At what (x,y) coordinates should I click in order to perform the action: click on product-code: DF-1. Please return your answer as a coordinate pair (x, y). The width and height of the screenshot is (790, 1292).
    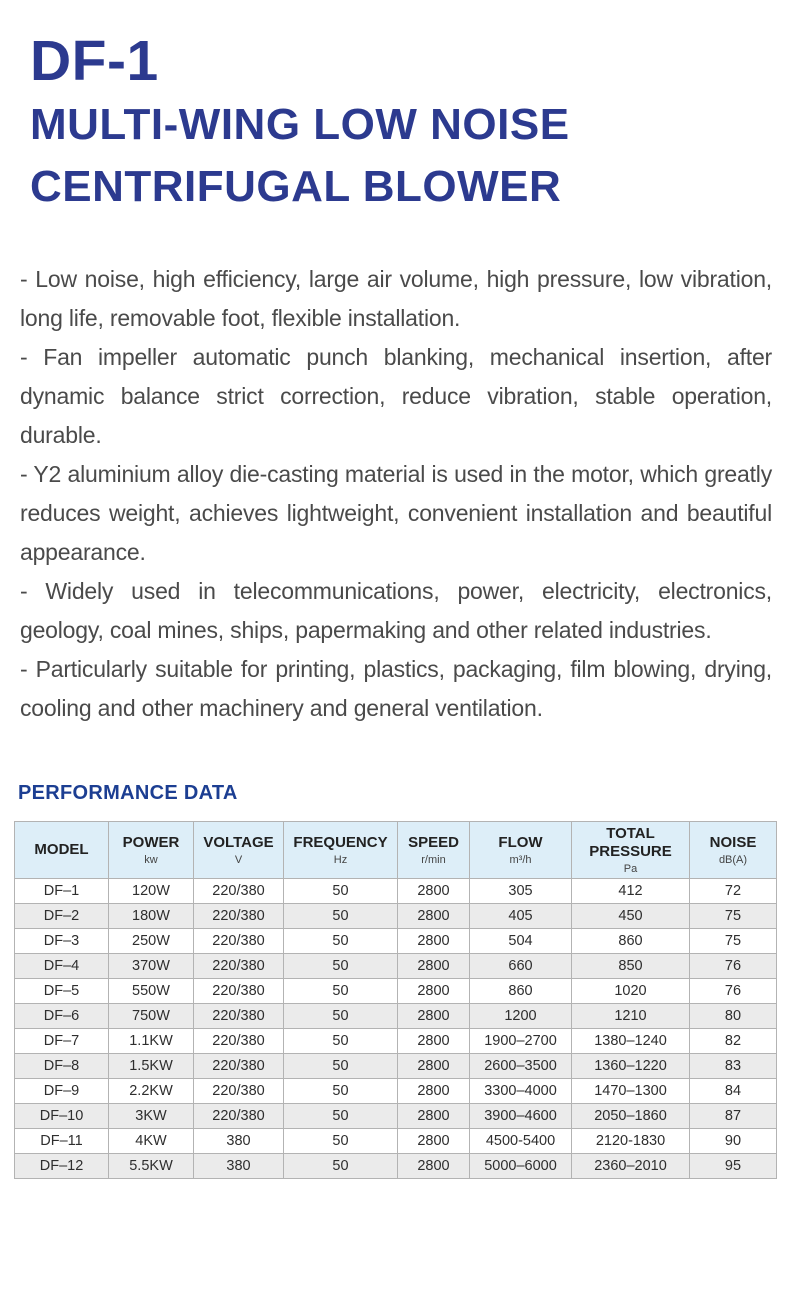
    Looking at the image, I should click on (94, 61).